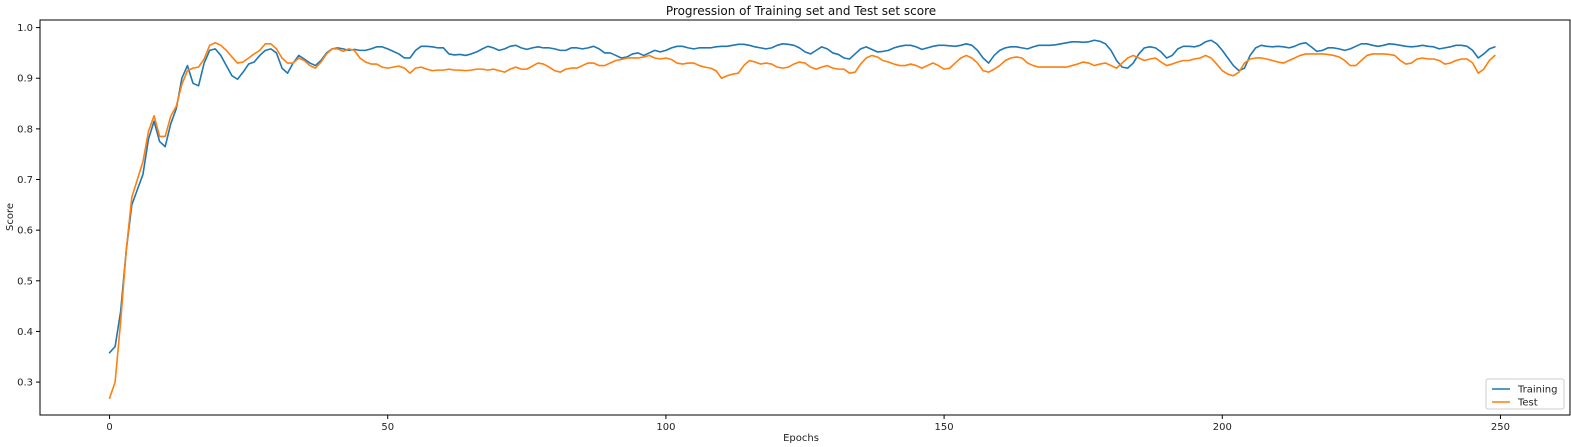  Describe the element at coordinates (25, 383) in the screenshot. I see `y-tick-label: 0.3` at that location.